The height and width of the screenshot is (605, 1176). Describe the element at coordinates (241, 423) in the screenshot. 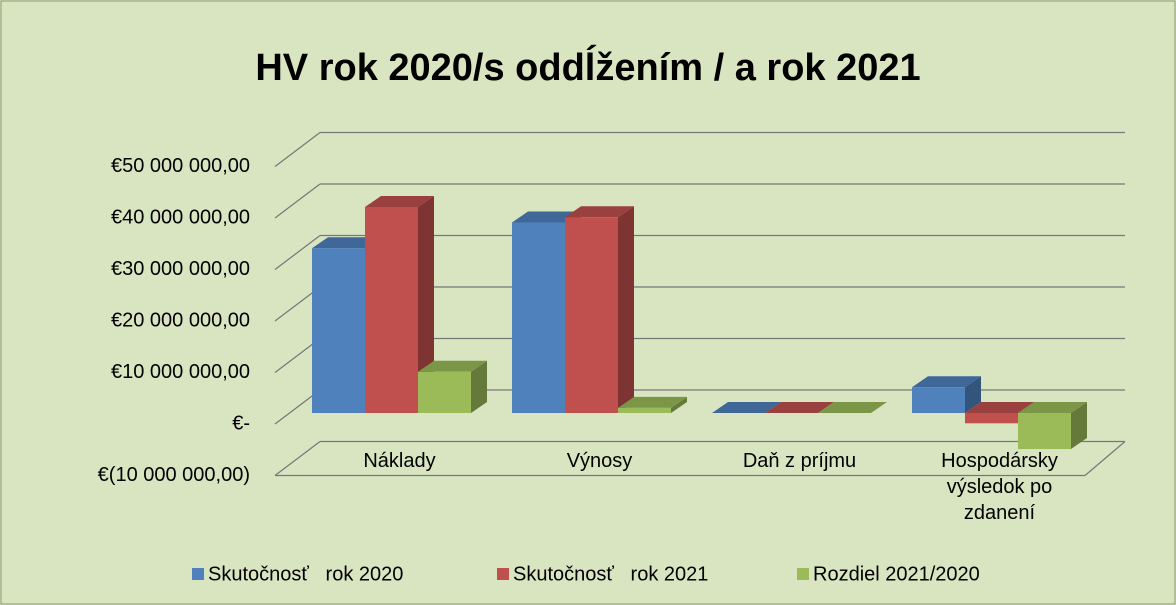

I see `y-tick-label: €-` at that location.